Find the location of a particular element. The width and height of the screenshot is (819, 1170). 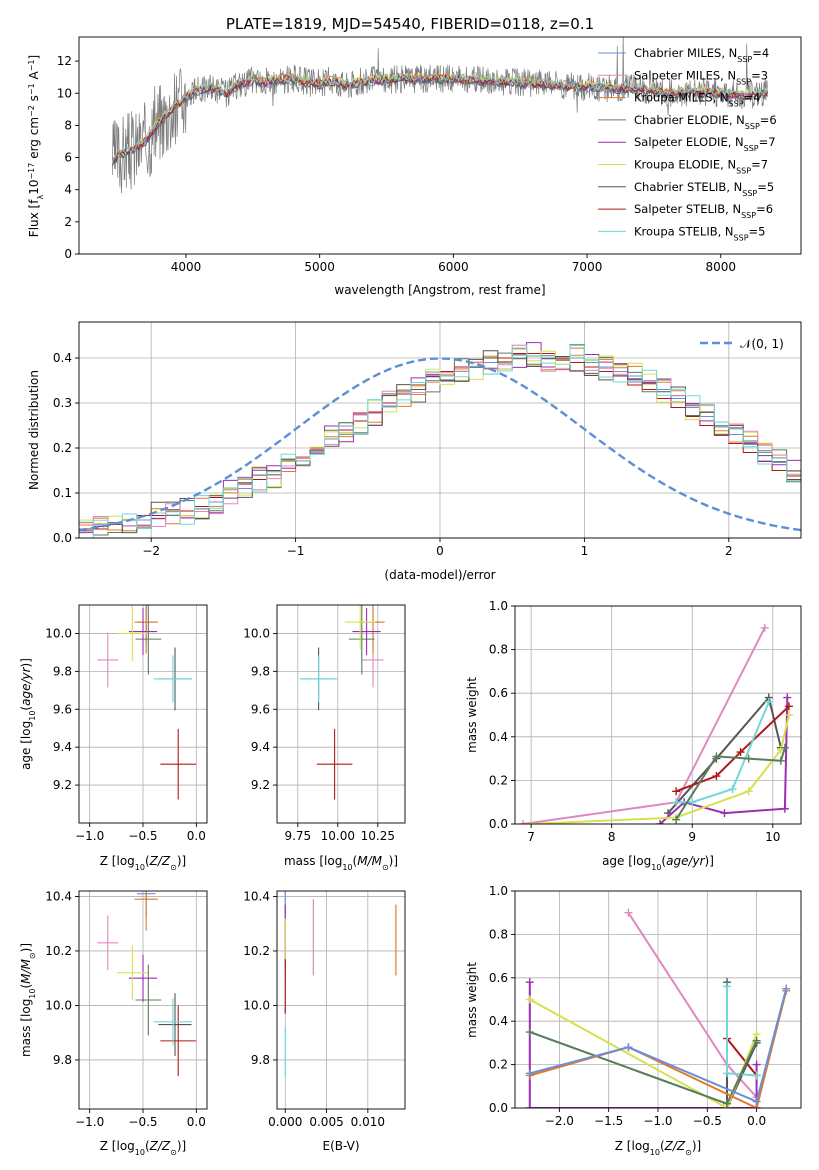

weight-vs-z-ytick-label-1: 0.2 is located at coordinates (498, 1065).